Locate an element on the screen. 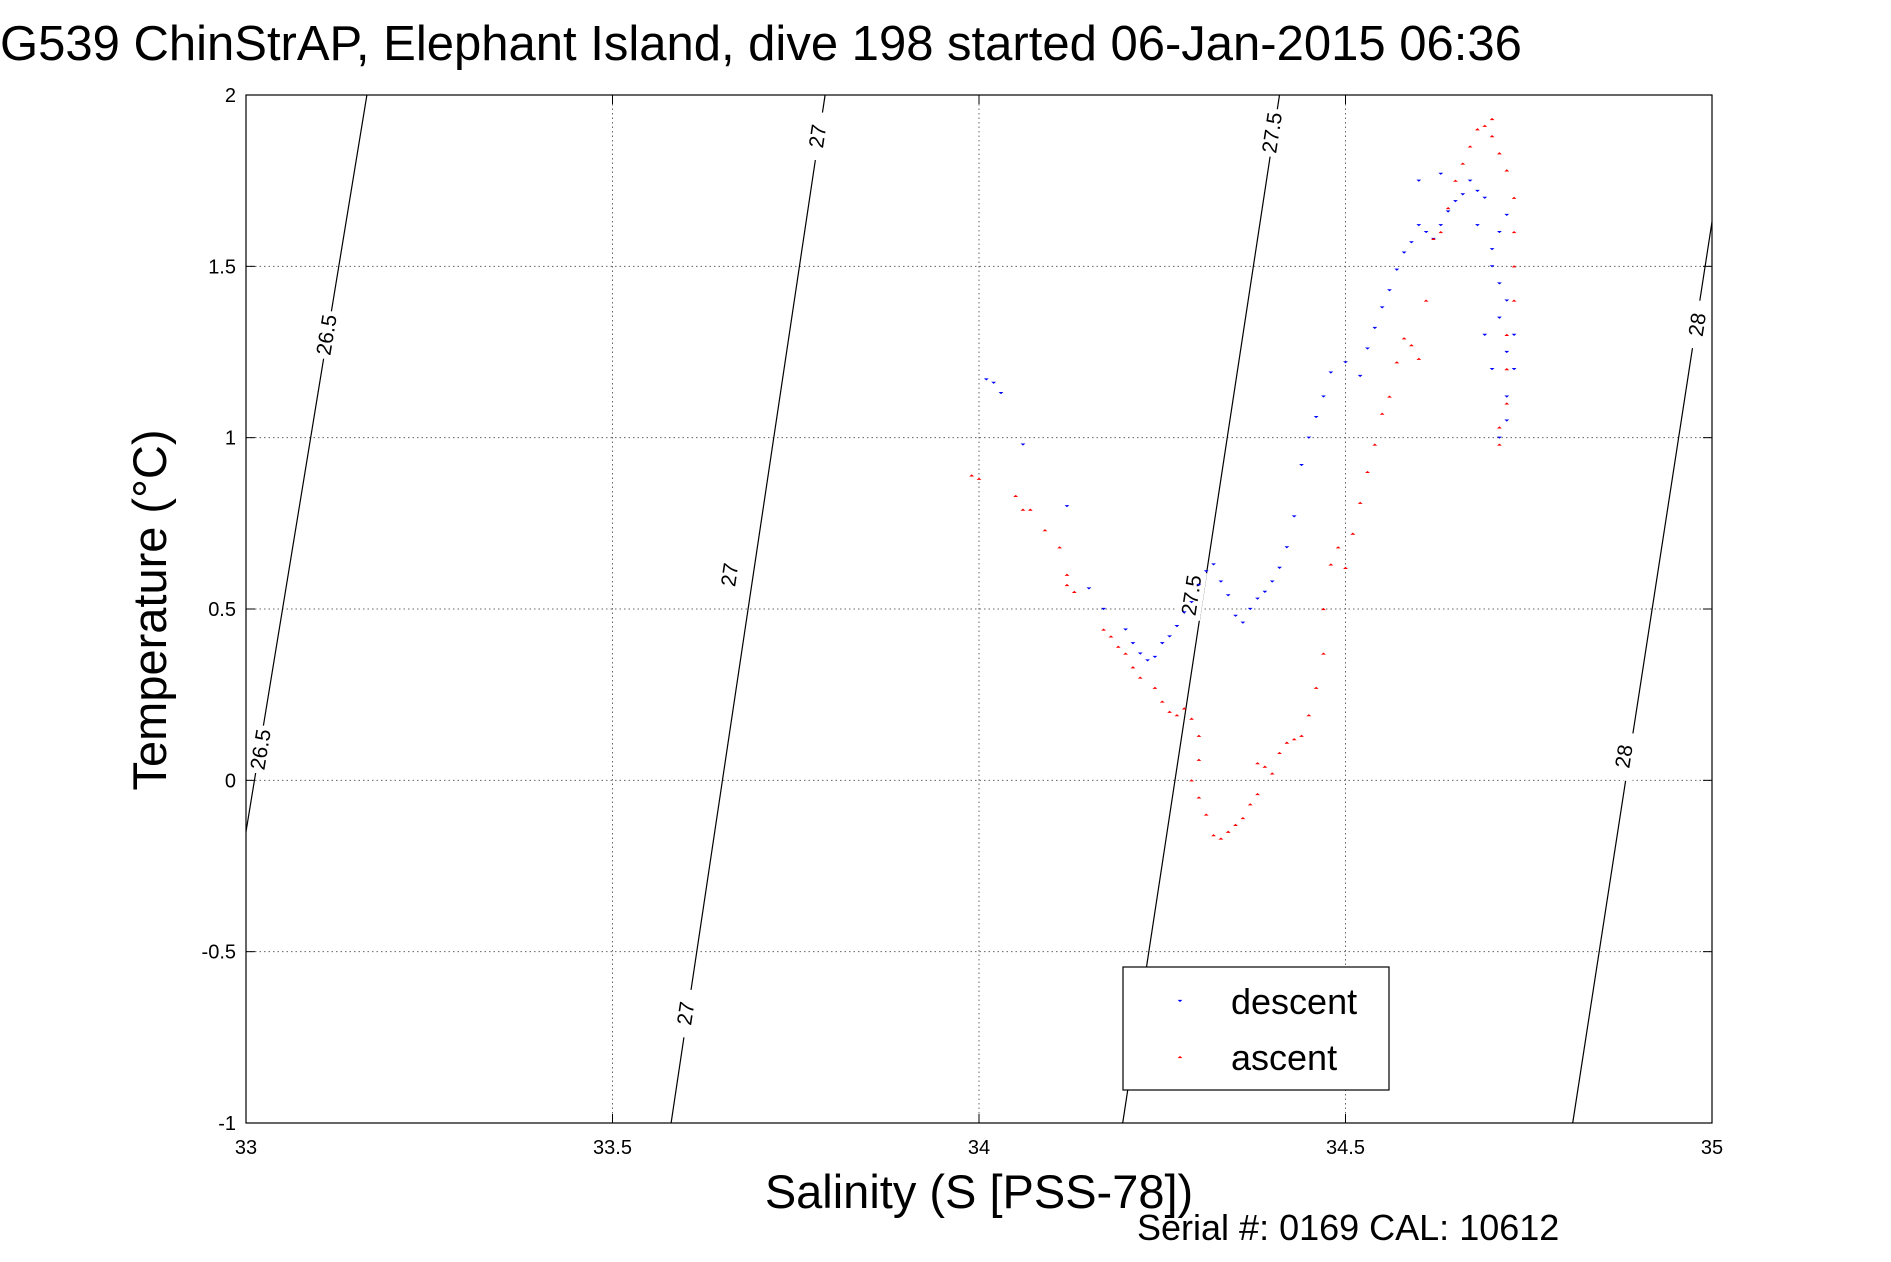 Image resolution: width=1891 pixels, height=1262 pixels. y-tick-label: -0.5 is located at coordinates (219, 953).